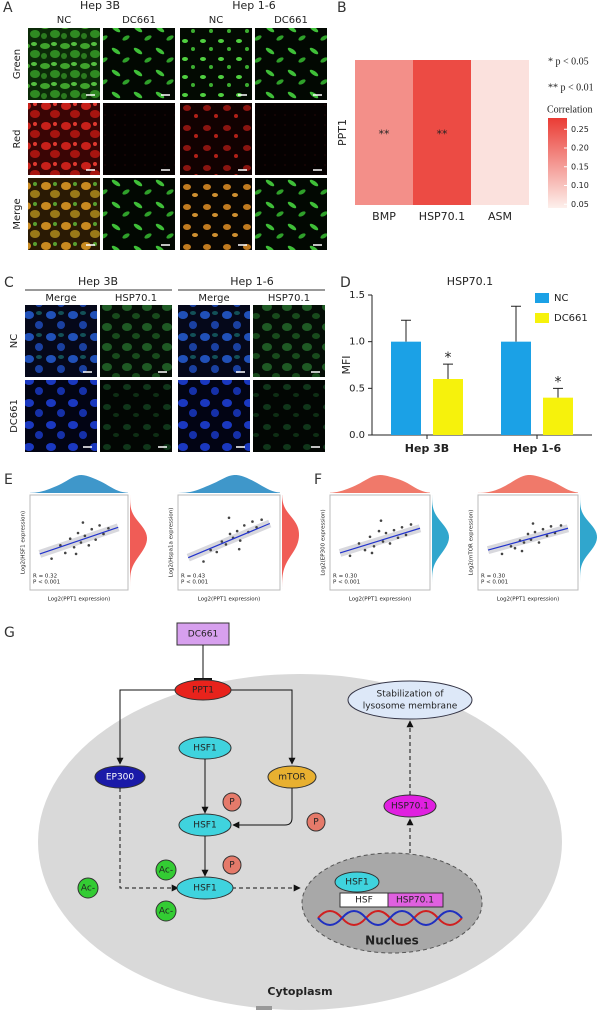 The width and height of the screenshot is (600, 1011). Describe the element at coordinates (264, 1008) in the screenshot. I see `scroll-mark` at that location.